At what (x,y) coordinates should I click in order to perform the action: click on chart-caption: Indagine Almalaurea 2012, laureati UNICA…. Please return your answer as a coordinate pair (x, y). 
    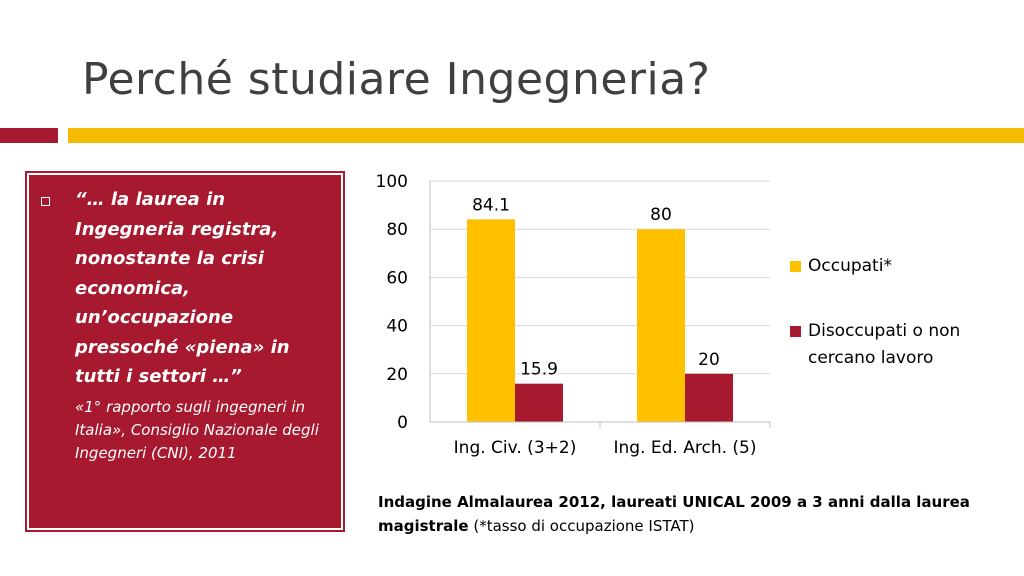
    Looking at the image, I should click on (693, 514).